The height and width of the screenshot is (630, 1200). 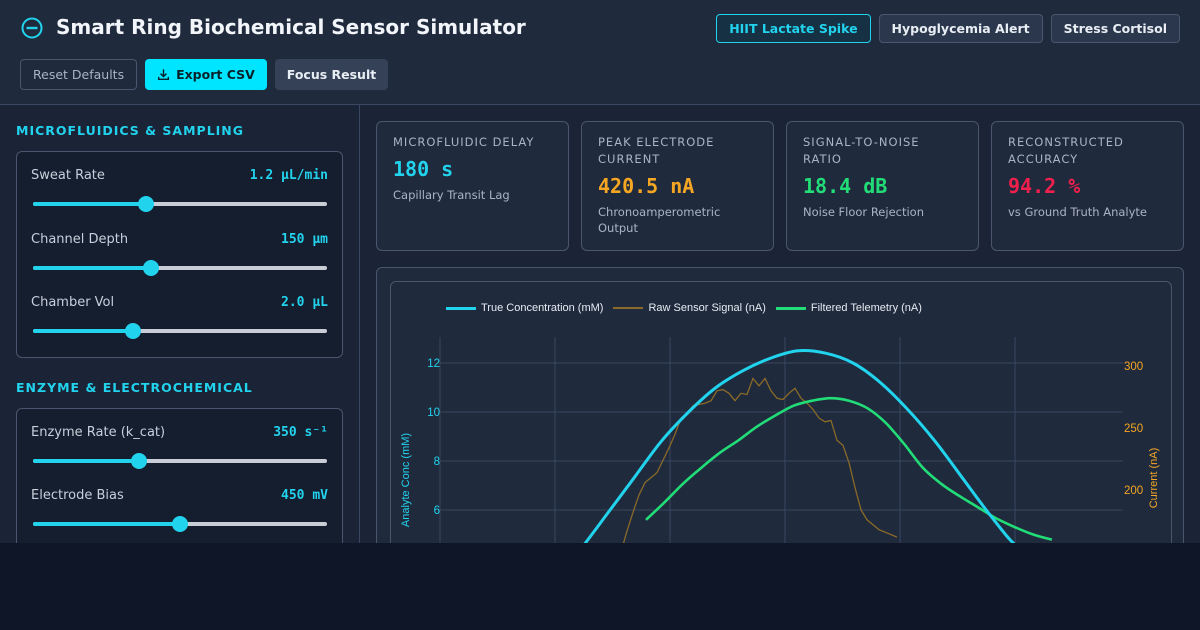 What do you see at coordinates (960, 28) in the screenshot?
I see `preset-hypoglycemia-alert: Hypoglycemia Alert` at bounding box center [960, 28].